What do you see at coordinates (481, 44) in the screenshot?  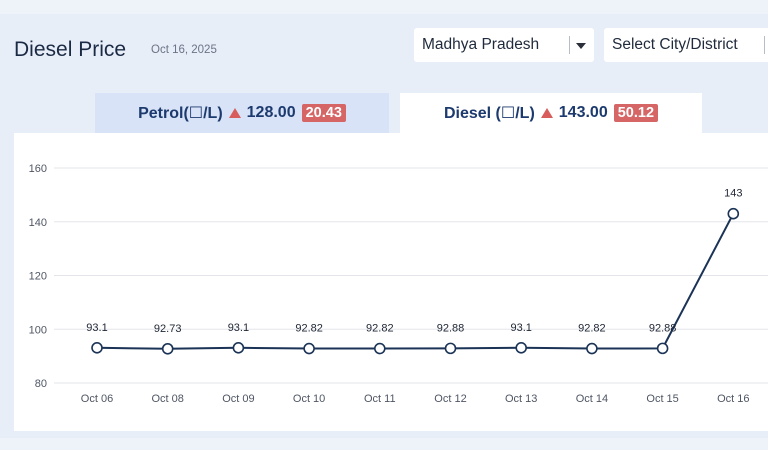 I see `state-select-value: Madhya Pradesh` at bounding box center [481, 44].